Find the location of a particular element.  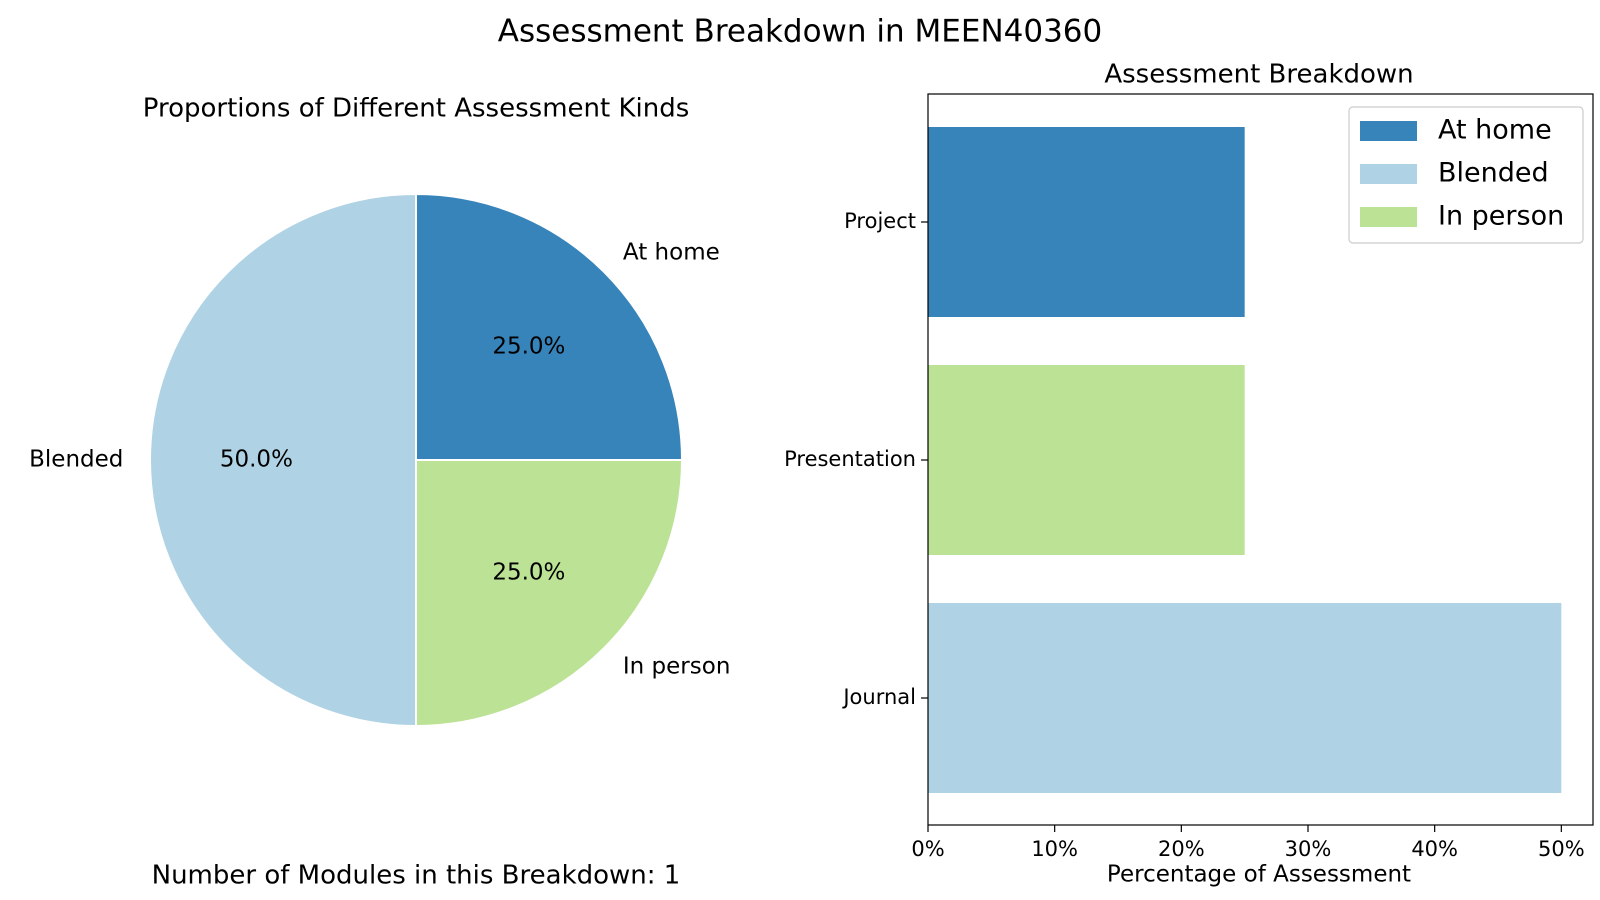

legend-label-at-home: At home is located at coordinates (1495, 130).